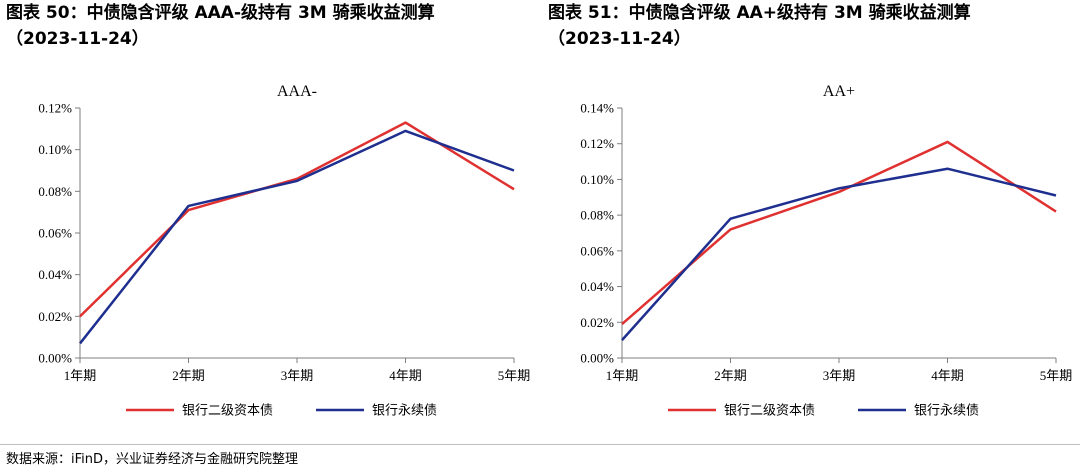  I want to click on chart-title: AAA-, so click(297, 91).